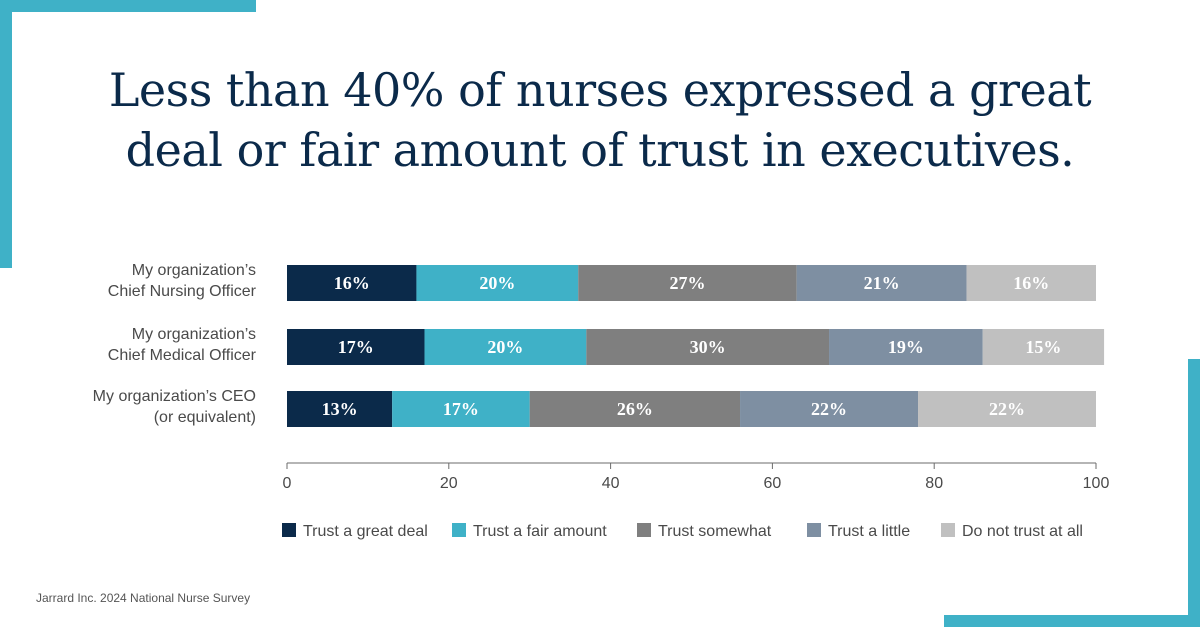 The height and width of the screenshot is (627, 1200). I want to click on x-axis-tick-label: 60, so click(773, 483).